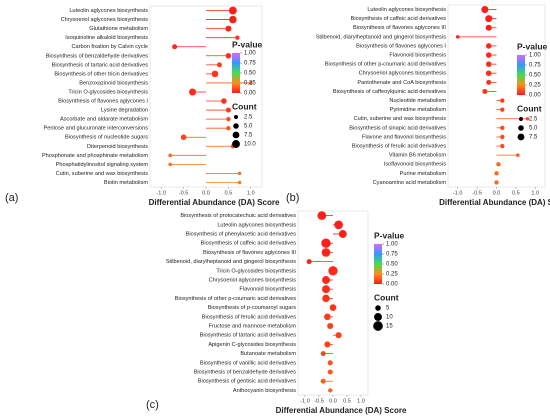 The image size is (550, 417). Describe the element at coordinates (521, 75) in the screenshot. I see `colorbar` at that location.